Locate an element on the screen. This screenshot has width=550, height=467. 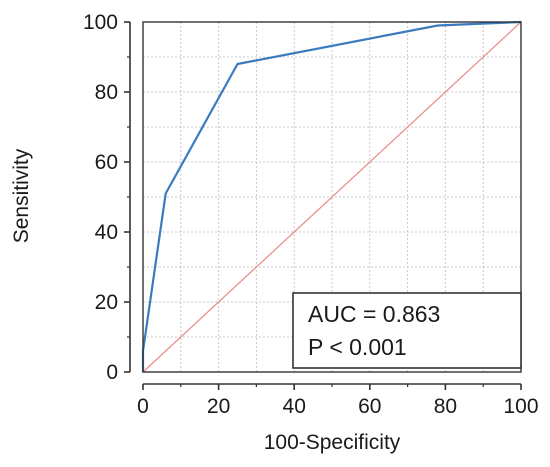
x-tick-label: 40 is located at coordinates (294, 406).